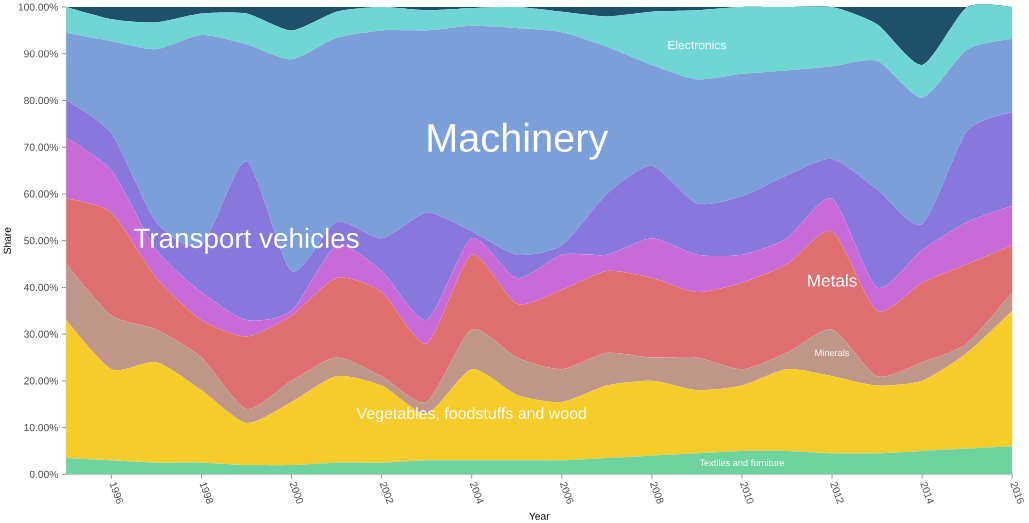 The width and height of the screenshot is (1029, 523). I want to click on y-tick-label: 40.00%, so click(40, 287).